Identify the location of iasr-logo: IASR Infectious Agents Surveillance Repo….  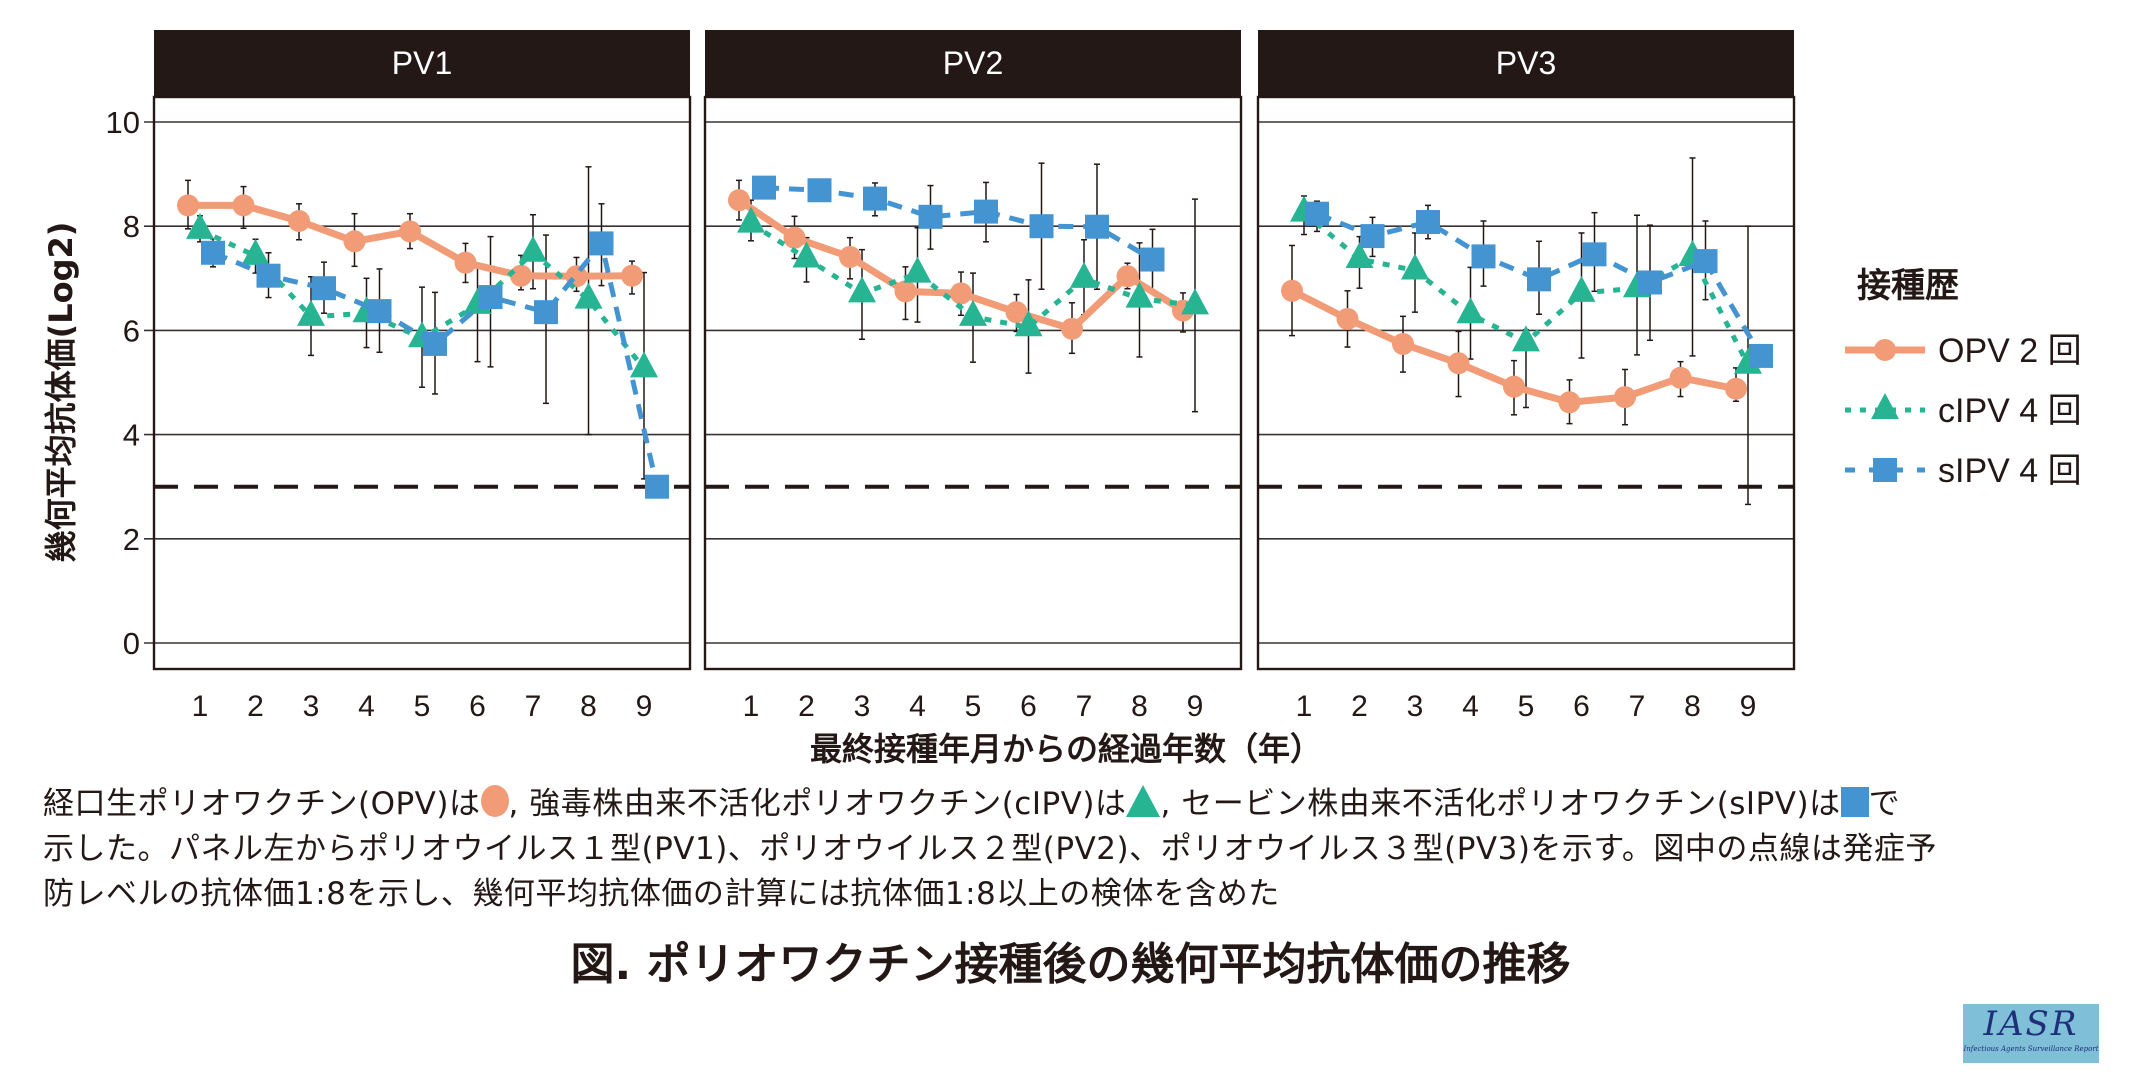
(2031, 1033).